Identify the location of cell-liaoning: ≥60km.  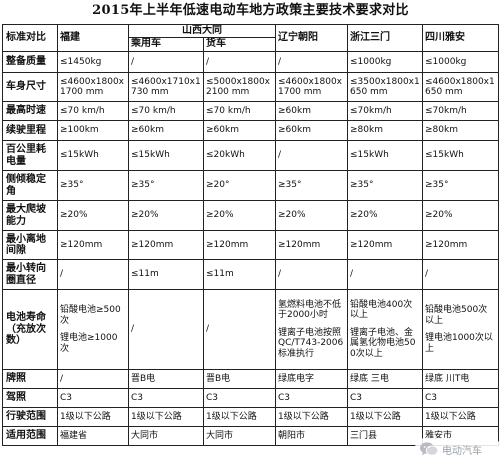
(311, 111).